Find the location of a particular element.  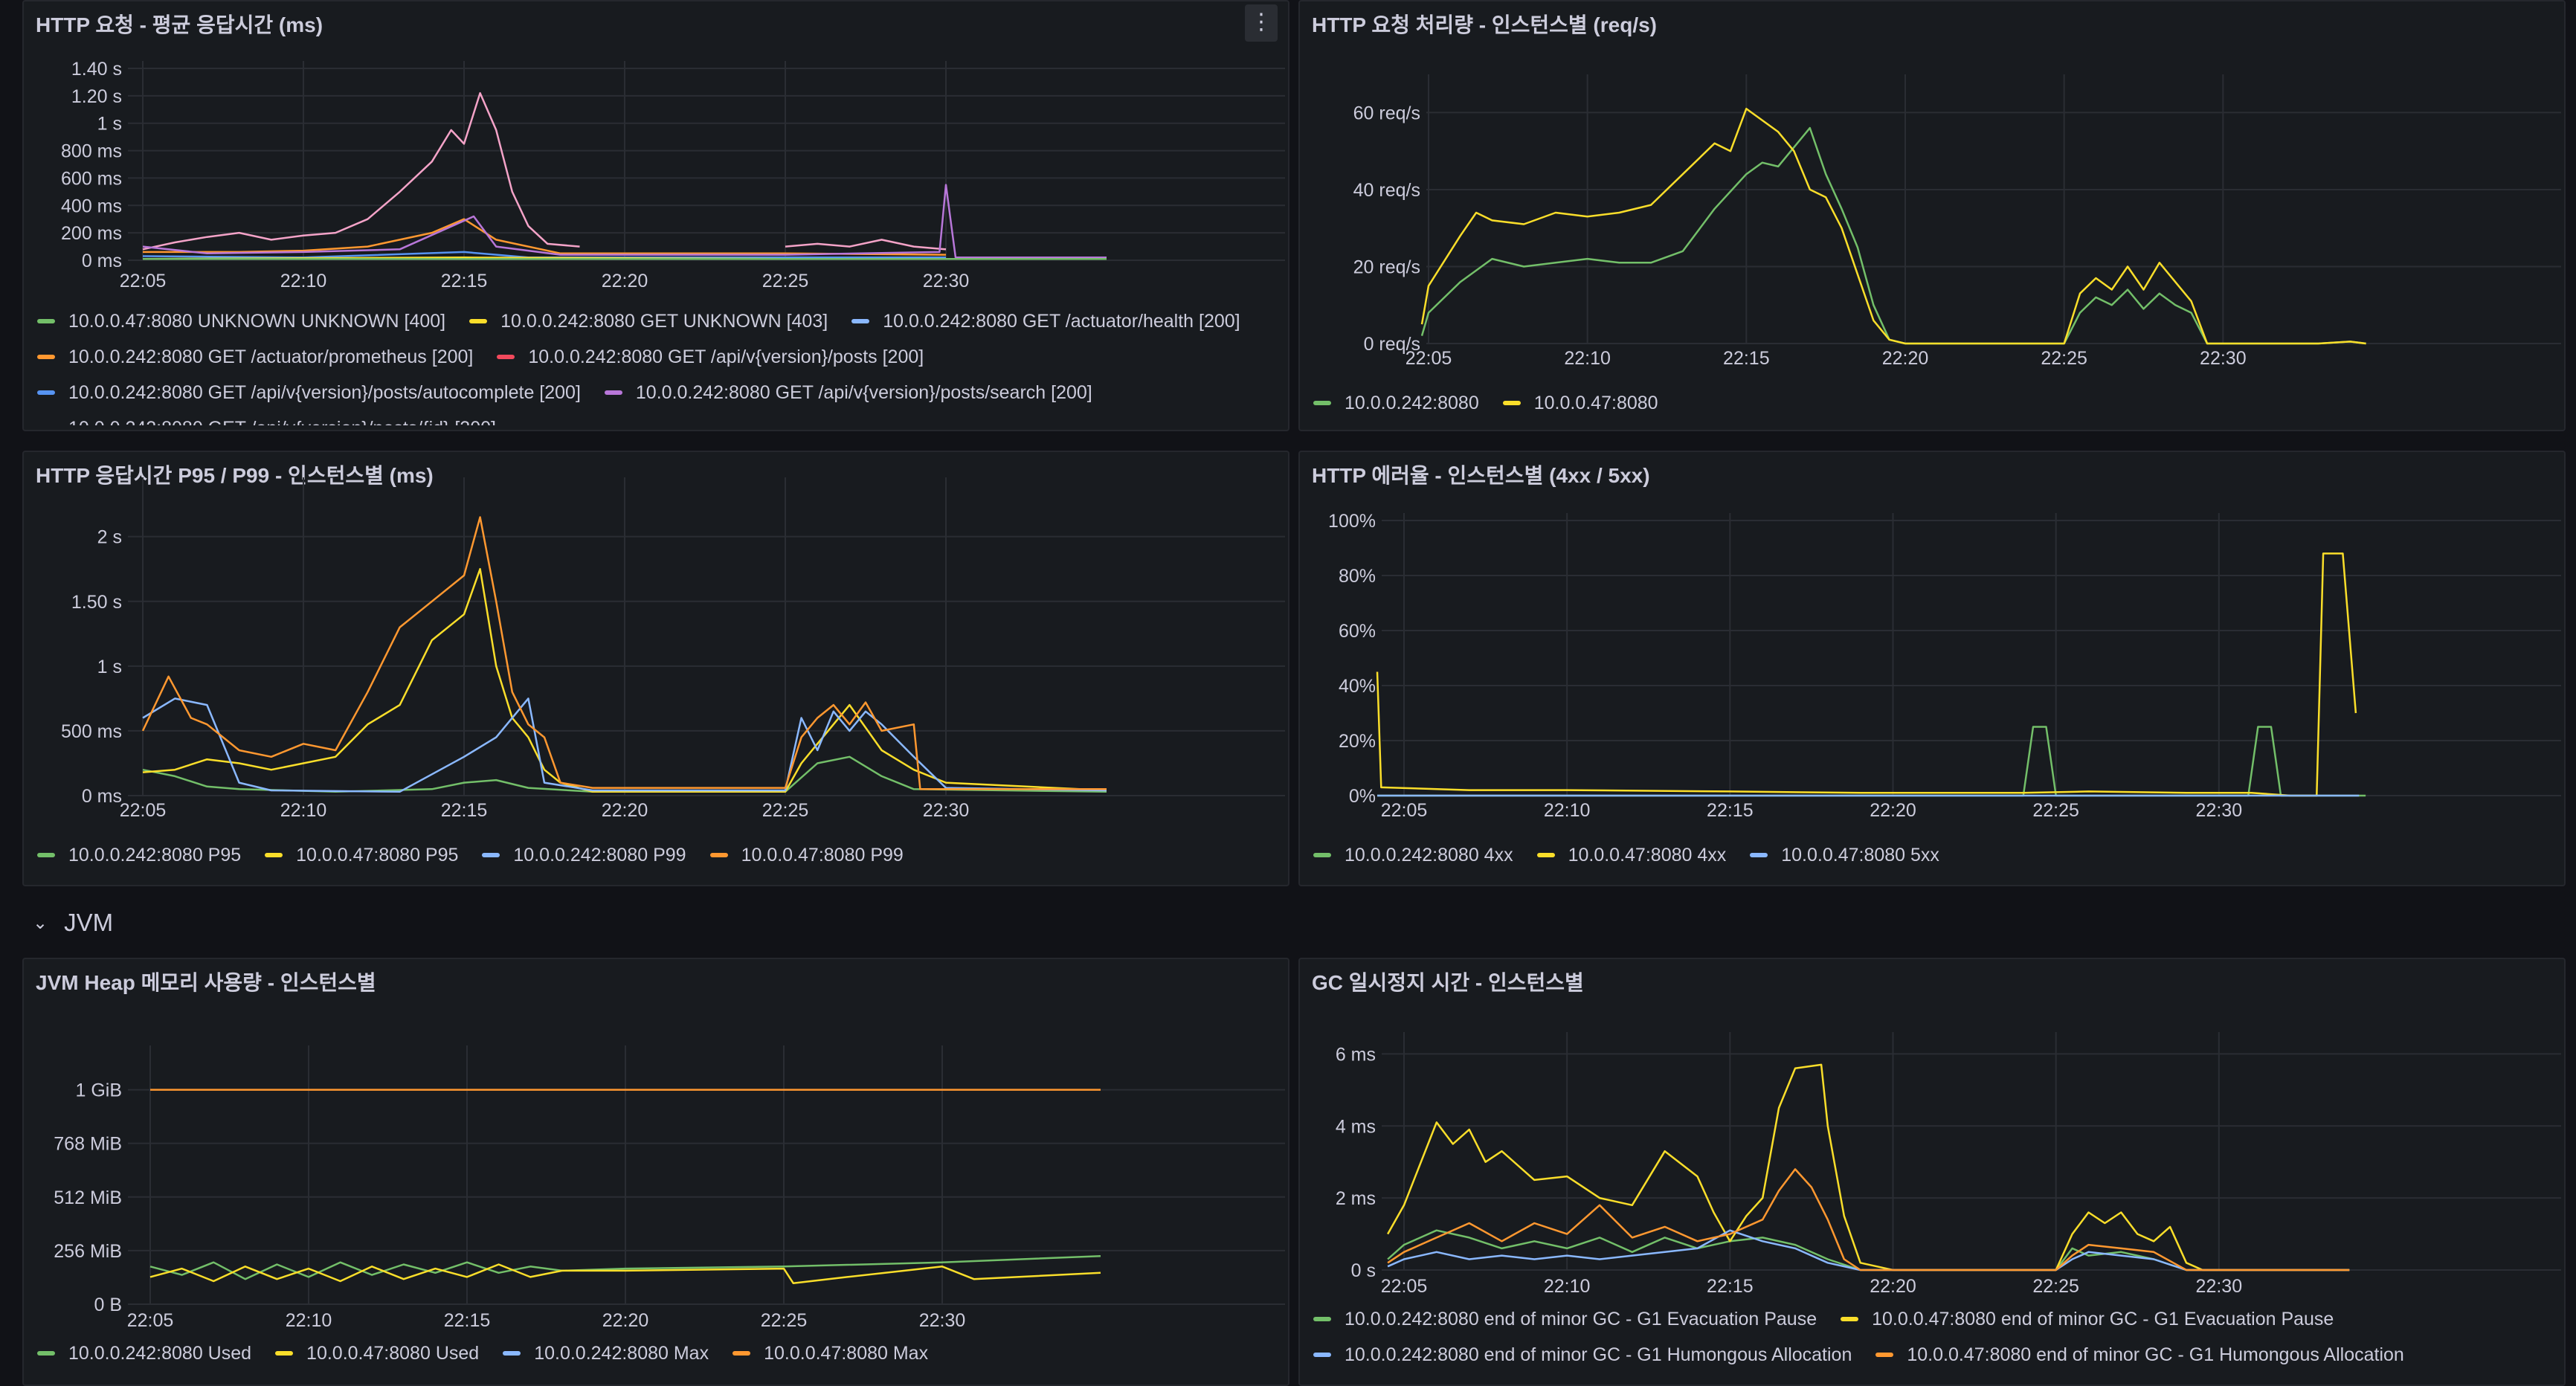

y-tick-label: 1.40 s is located at coordinates (96, 69).